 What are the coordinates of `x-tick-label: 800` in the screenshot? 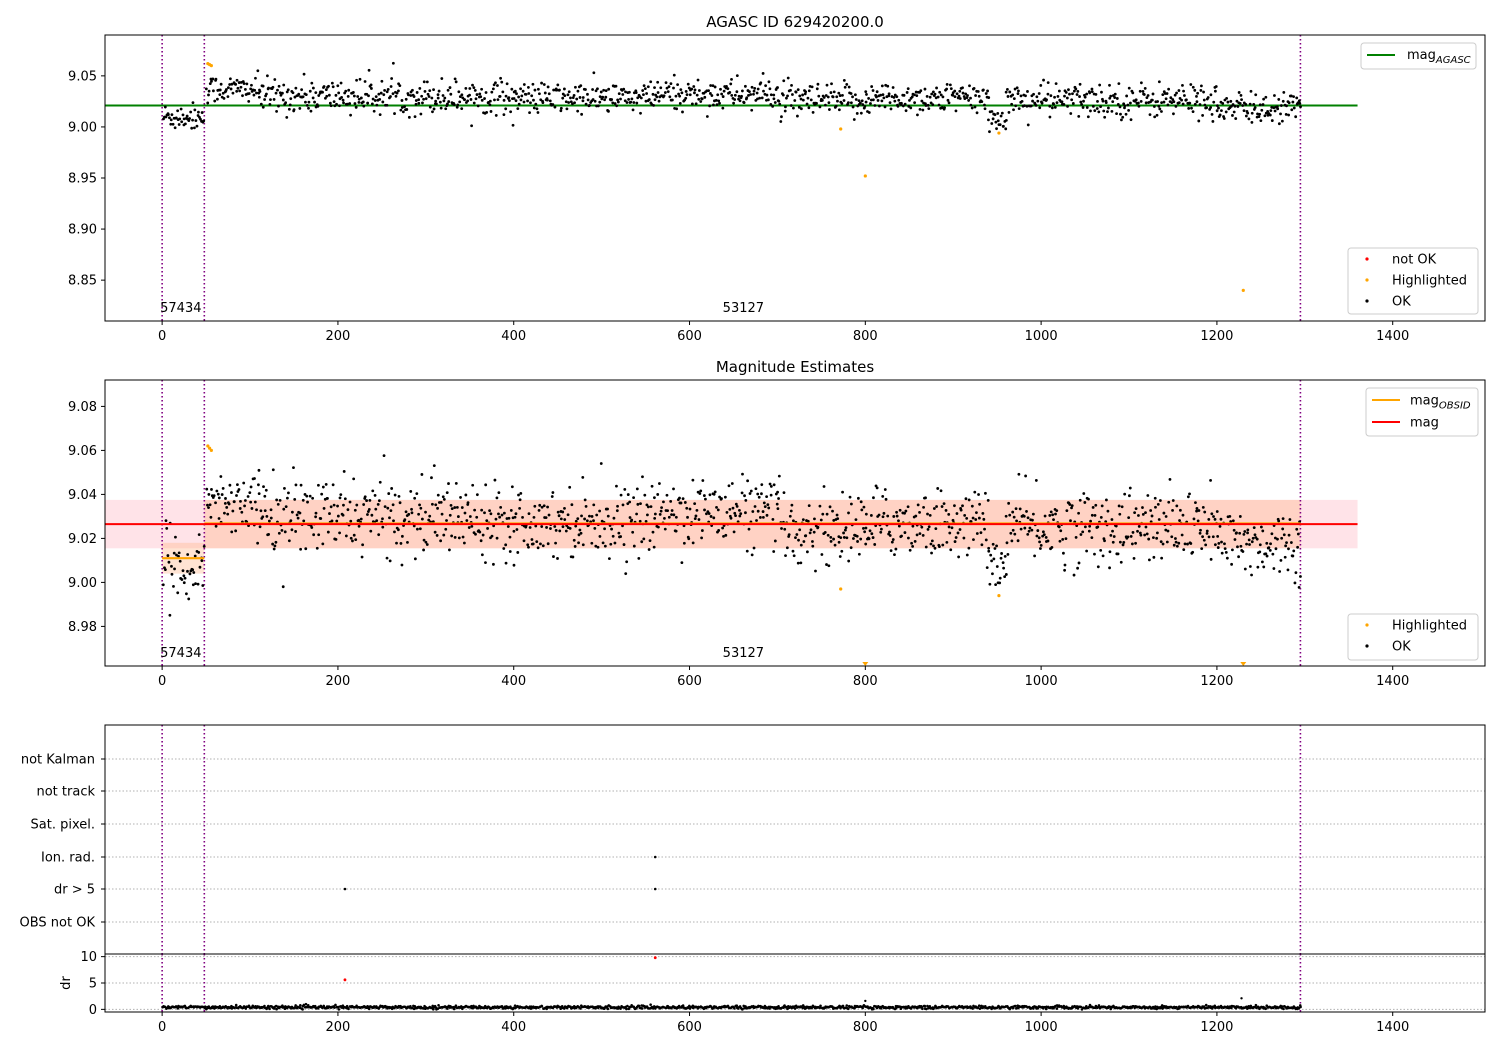 It's located at (865, 681).